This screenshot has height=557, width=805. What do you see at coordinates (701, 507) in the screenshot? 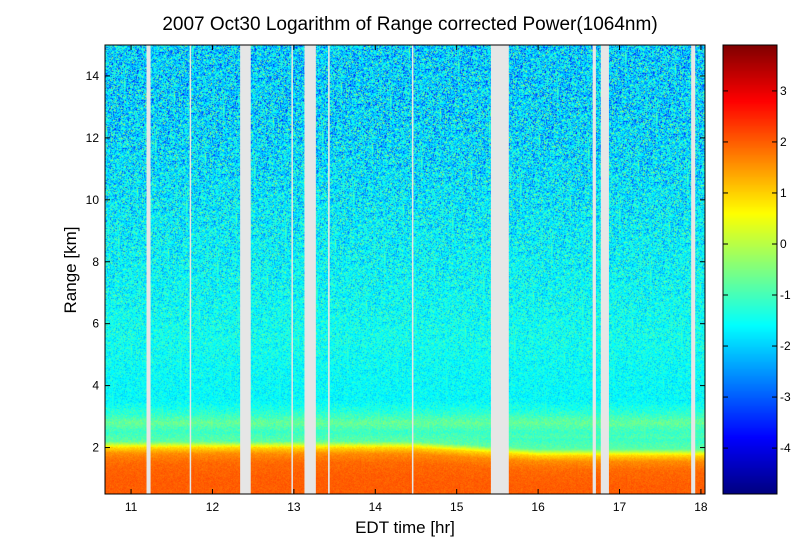
I see `x-tick-label: 18` at bounding box center [701, 507].